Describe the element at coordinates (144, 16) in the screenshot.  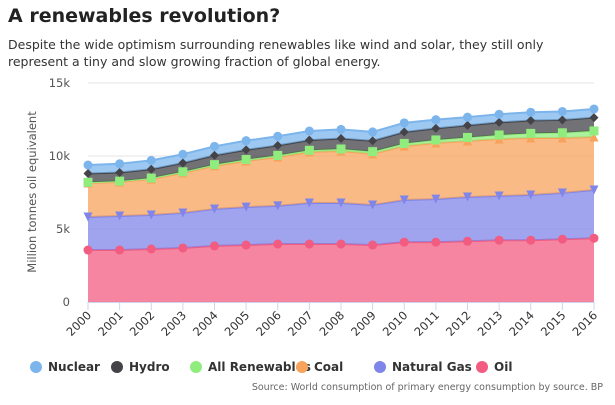
I see `chart-title: A renewables revolution?` at that location.